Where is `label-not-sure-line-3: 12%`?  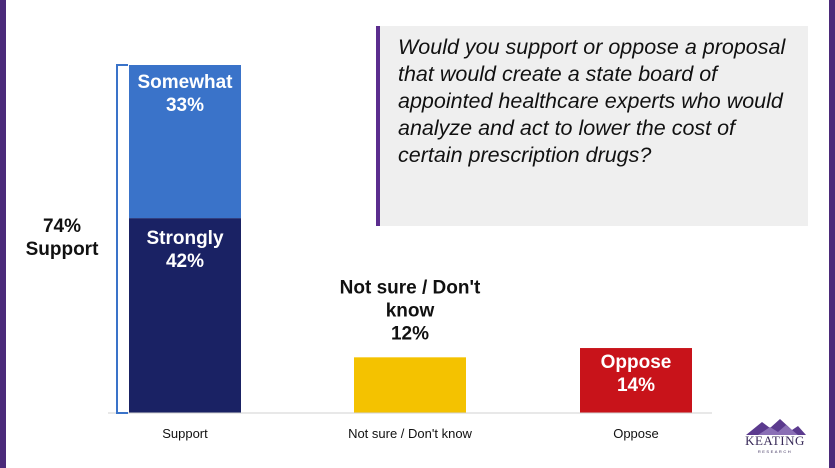 label-not-sure-line-3: 12% is located at coordinates (410, 333).